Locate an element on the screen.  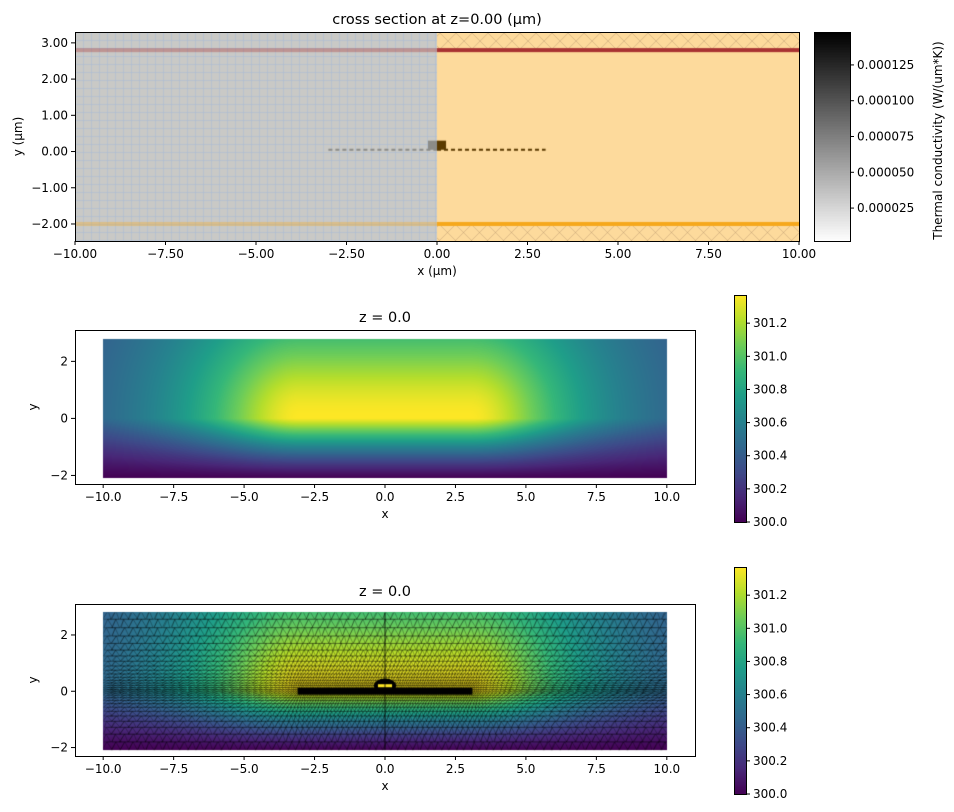
x-tick-label: −10.00 is located at coordinates (75, 254).